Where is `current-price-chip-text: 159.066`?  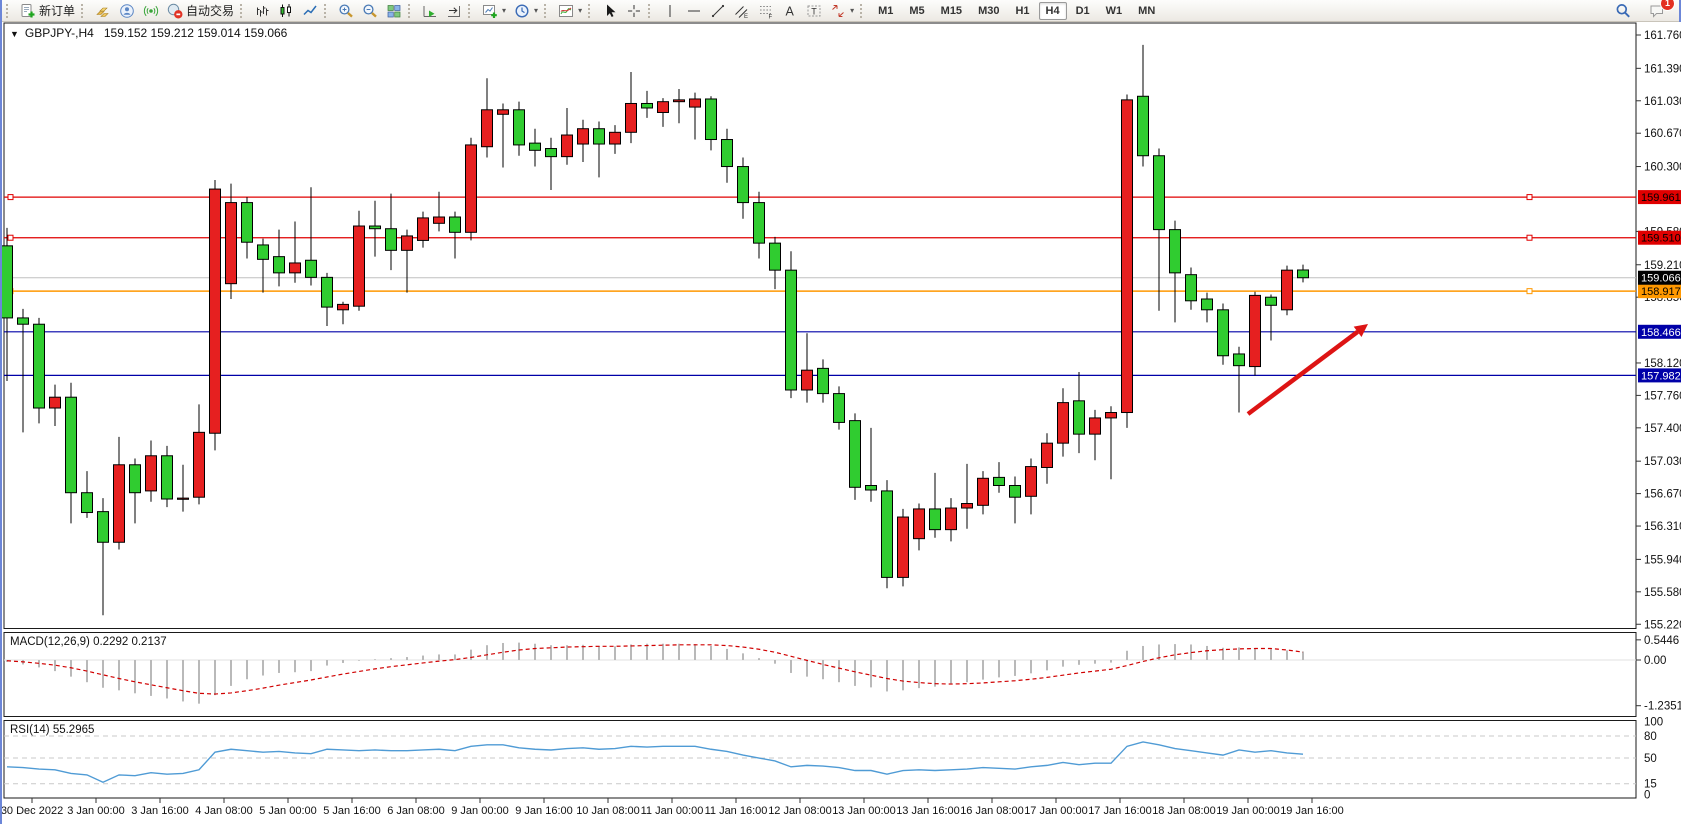
current-price-chip-text: 159.066 is located at coordinates (1661, 279).